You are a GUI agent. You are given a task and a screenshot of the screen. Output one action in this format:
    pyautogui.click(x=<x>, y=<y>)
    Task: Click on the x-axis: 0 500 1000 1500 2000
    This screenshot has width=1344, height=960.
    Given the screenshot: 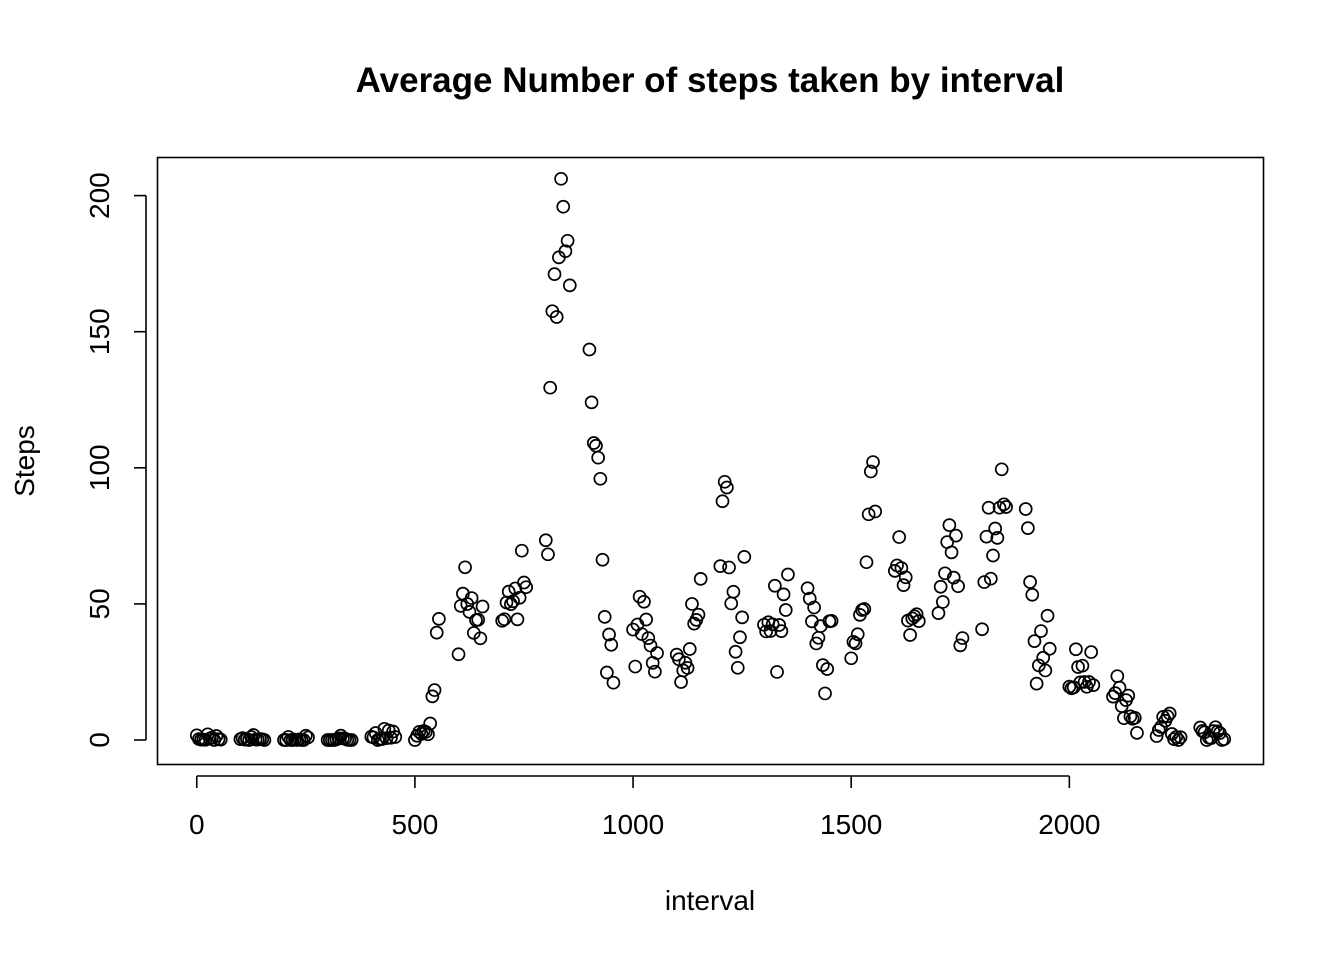 What is the action you would take?
    pyautogui.click(x=644, y=807)
    